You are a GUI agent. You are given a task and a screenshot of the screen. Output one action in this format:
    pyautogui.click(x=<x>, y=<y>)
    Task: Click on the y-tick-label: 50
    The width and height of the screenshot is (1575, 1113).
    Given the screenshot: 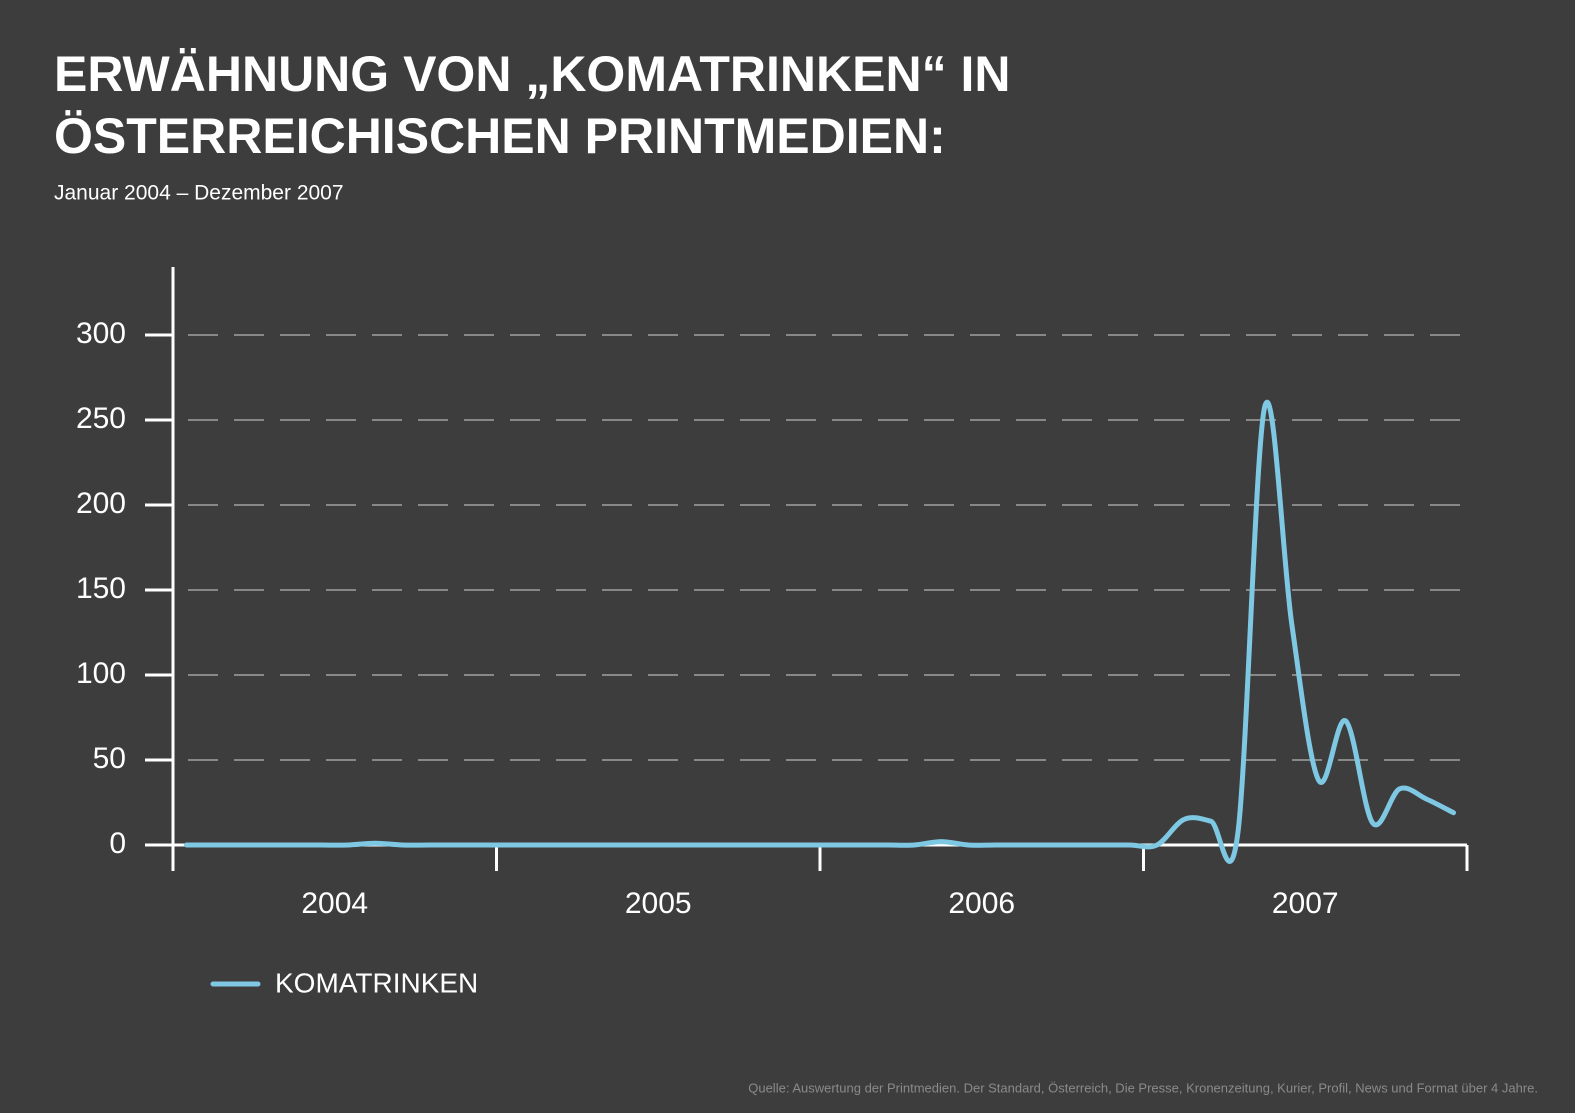 What is the action you would take?
    pyautogui.click(x=109, y=758)
    